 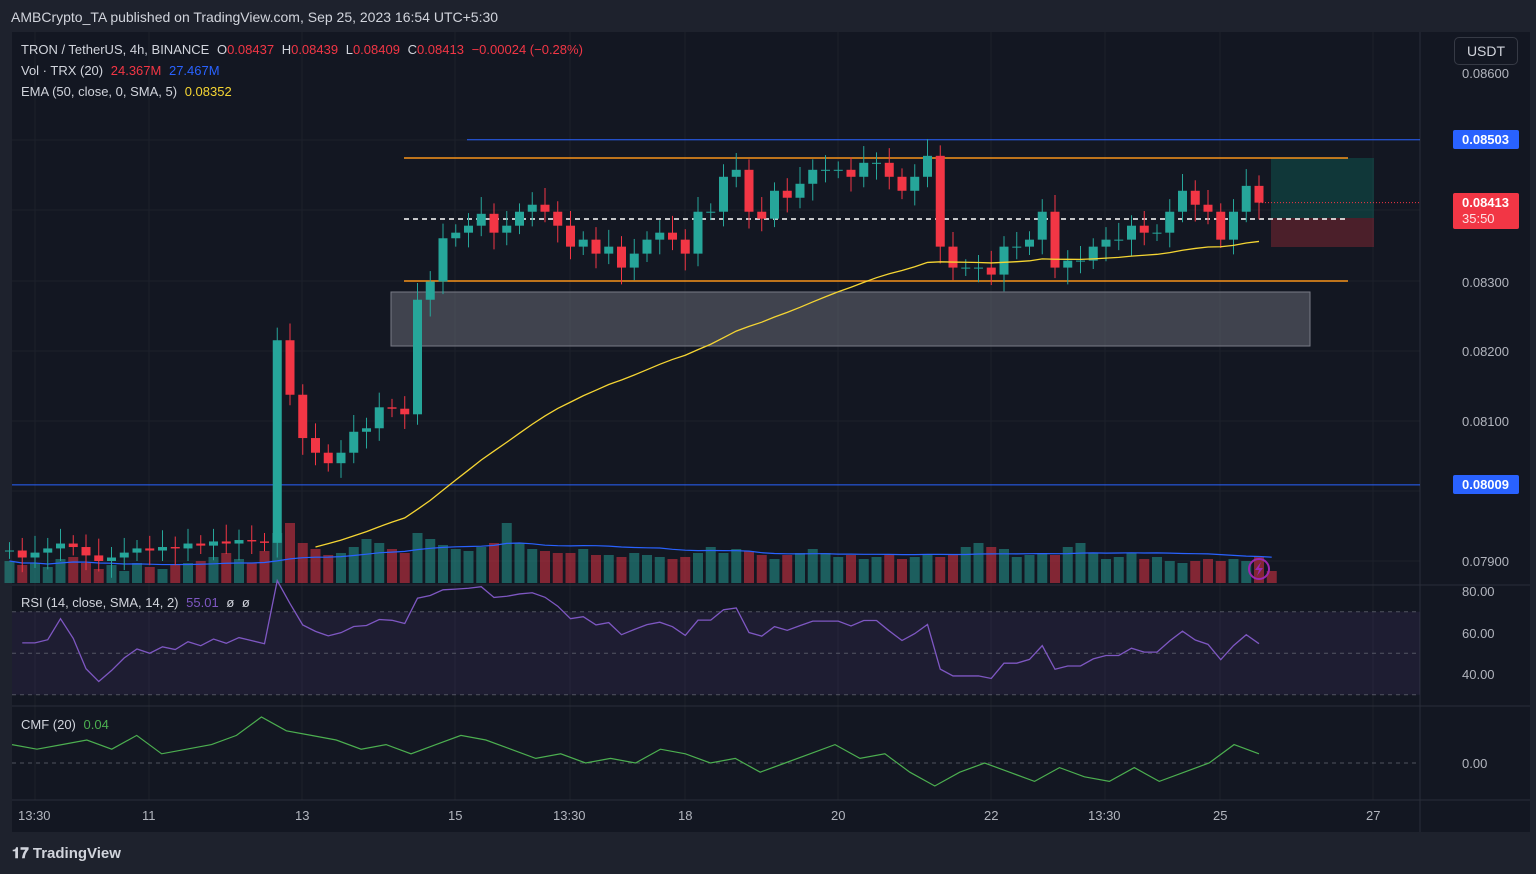 I want to click on rsi-tick: 60.00, so click(x=1478, y=633).